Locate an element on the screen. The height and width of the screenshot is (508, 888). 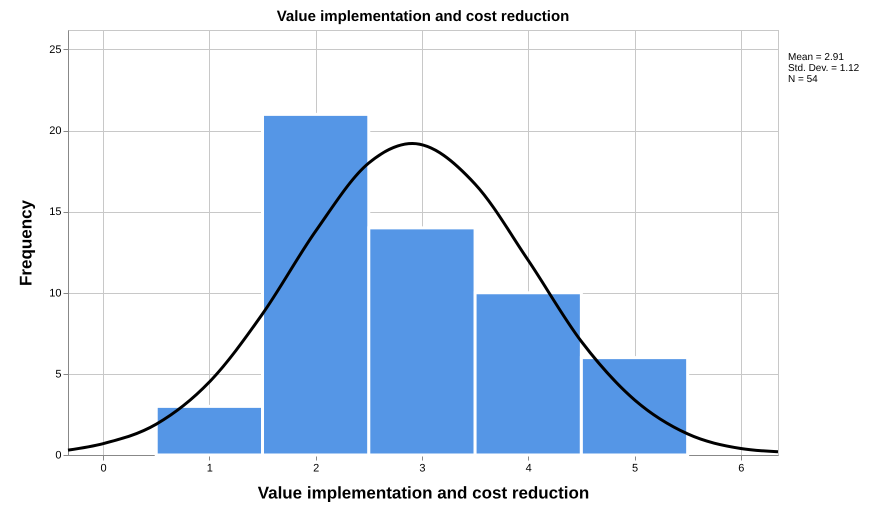
text: Mean = 2.91 is located at coordinates (816, 57).